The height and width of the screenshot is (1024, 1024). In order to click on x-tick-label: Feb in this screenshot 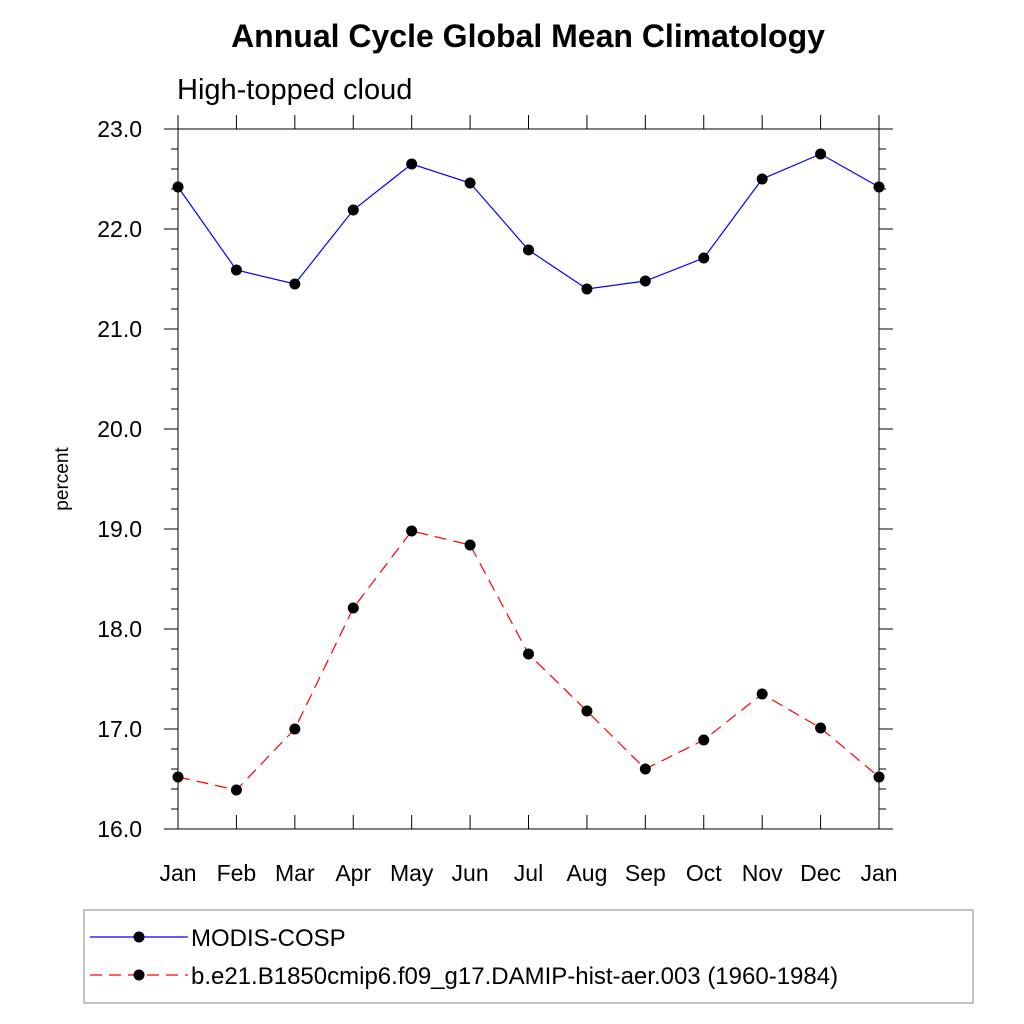, I will do `click(237, 873)`.